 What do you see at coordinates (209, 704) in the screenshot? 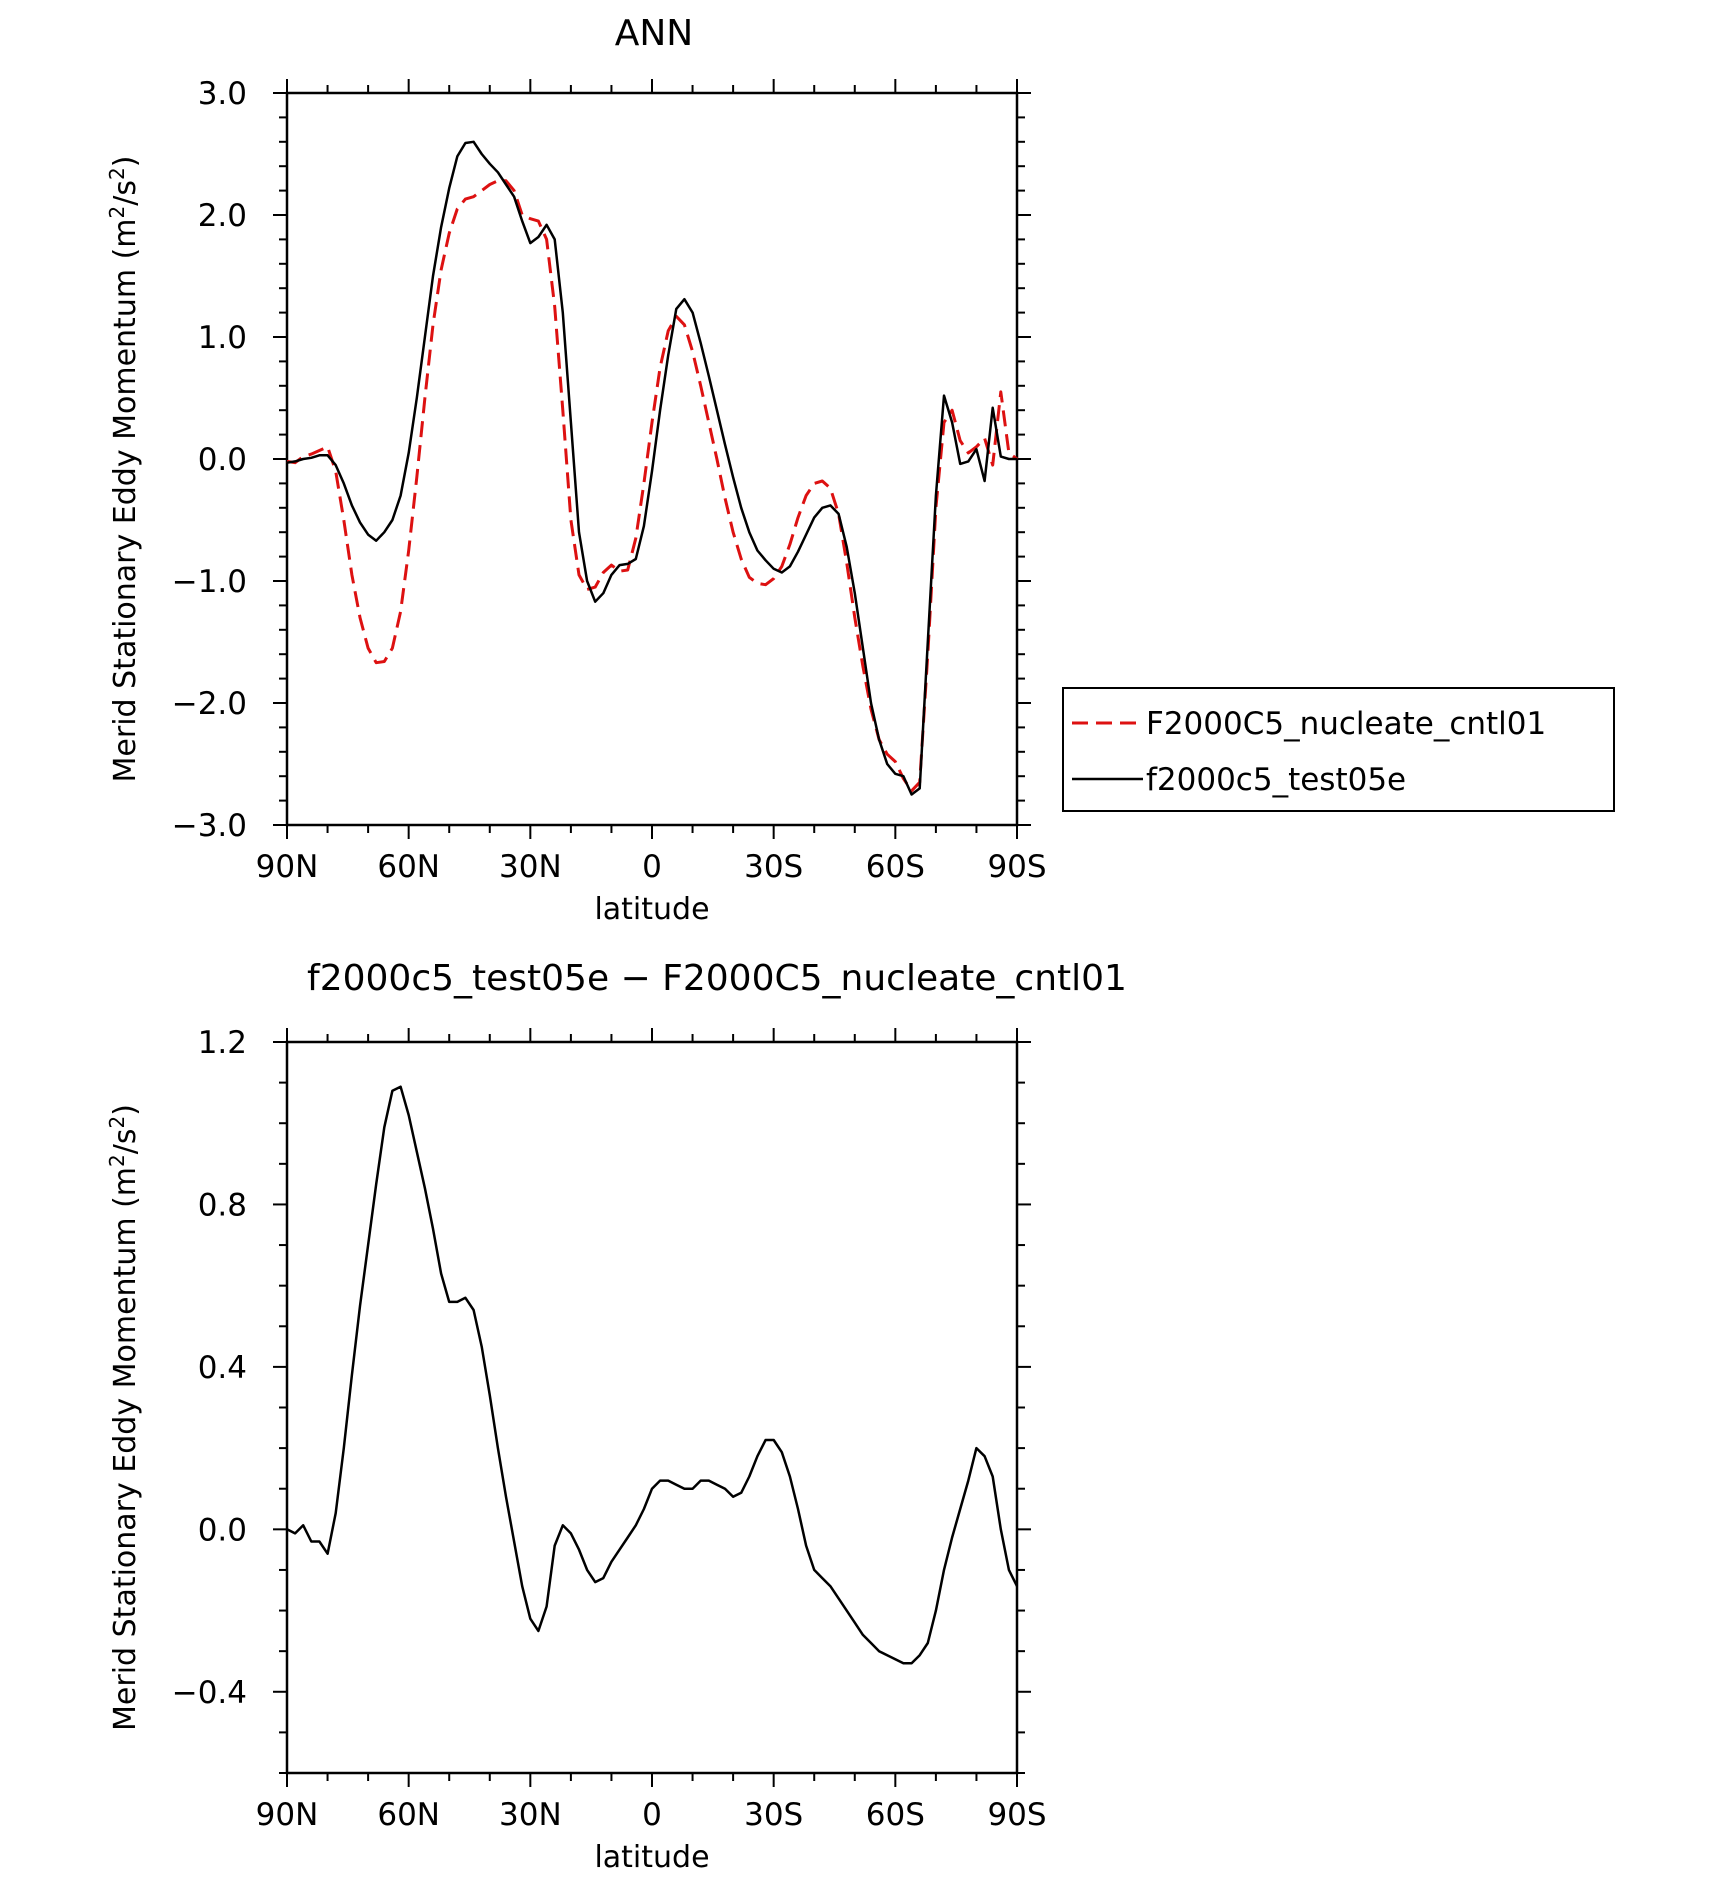
I see `y-tick-label: −2.0` at bounding box center [209, 704].